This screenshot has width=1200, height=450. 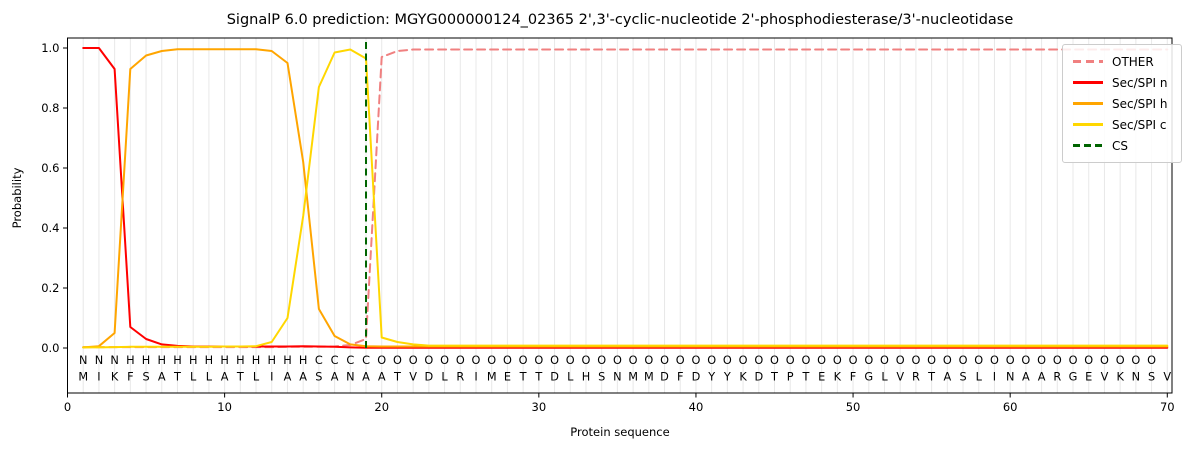 I want to click on sequence-letter: M, so click(x=633, y=377).